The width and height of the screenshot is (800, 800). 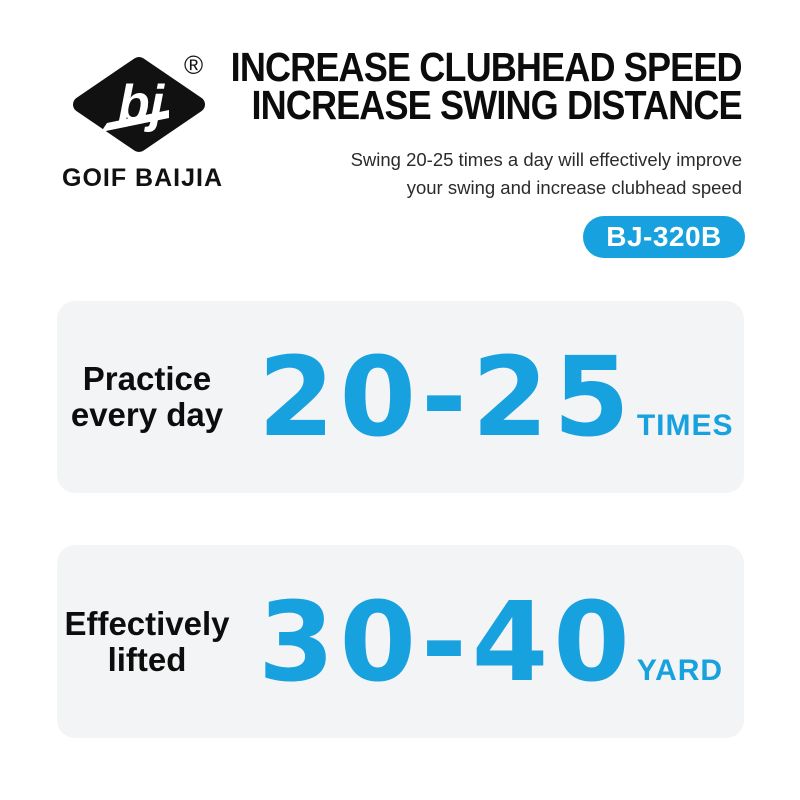 I want to click on stat-card-label-line-2: every day, so click(x=147, y=414).